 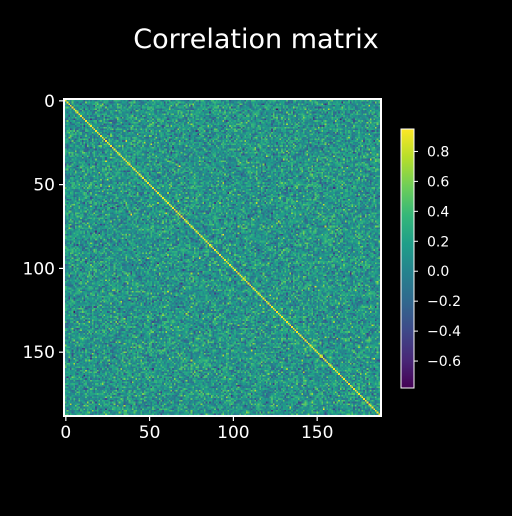 I want to click on colorbar-tick-label: −0.2, so click(x=444, y=302).